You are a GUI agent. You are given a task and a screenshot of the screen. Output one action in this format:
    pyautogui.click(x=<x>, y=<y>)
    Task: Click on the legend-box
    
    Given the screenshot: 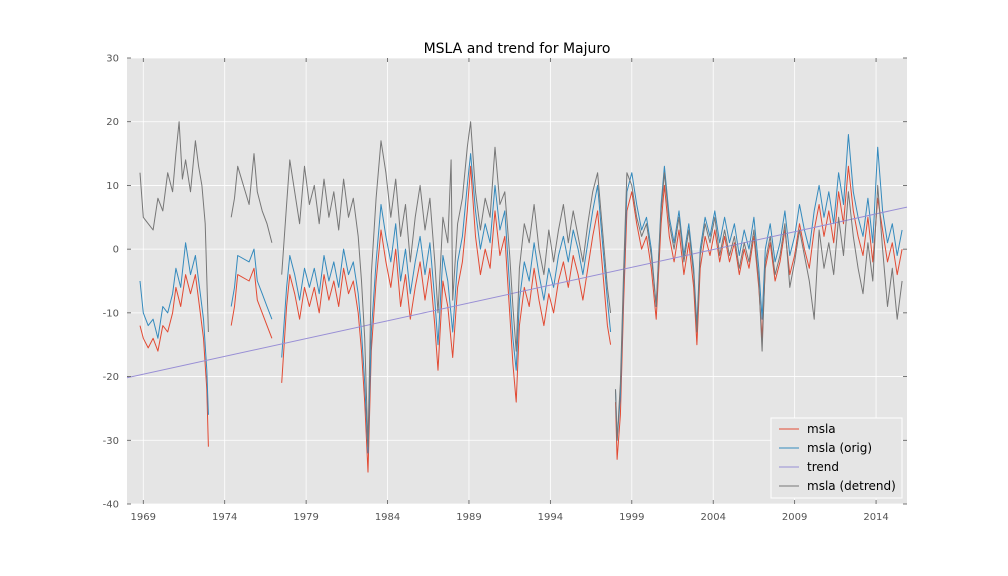 What is the action you would take?
    pyautogui.click(x=836, y=458)
    